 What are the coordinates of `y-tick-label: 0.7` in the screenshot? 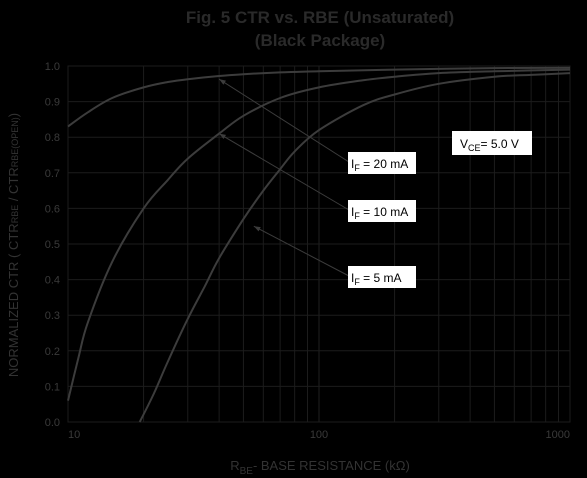 It's located at (52, 174).